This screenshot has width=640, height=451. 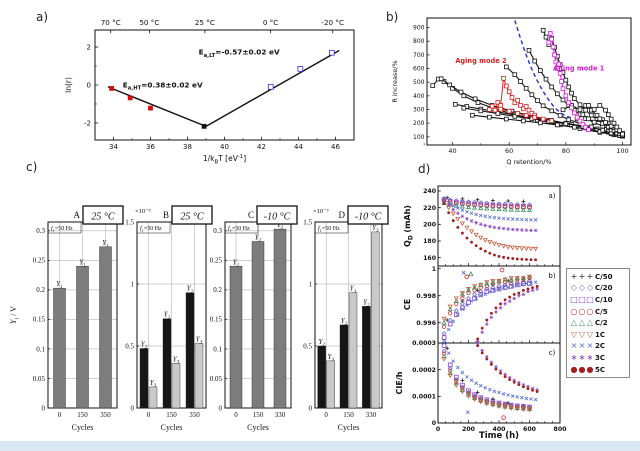 What do you see at coordinates (39, 320) in the screenshot?
I see `svg-text: 0.15` at bounding box center [39, 320].